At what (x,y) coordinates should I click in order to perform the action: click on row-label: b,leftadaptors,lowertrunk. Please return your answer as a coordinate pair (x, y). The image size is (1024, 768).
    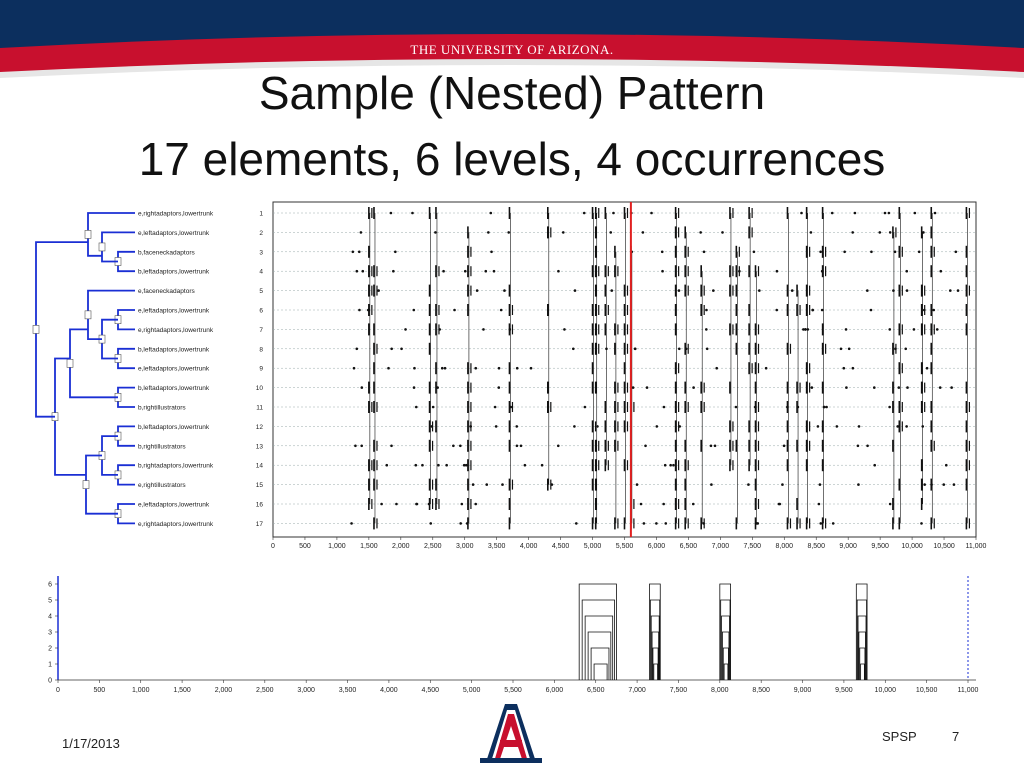
    Looking at the image, I should click on (174, 427).